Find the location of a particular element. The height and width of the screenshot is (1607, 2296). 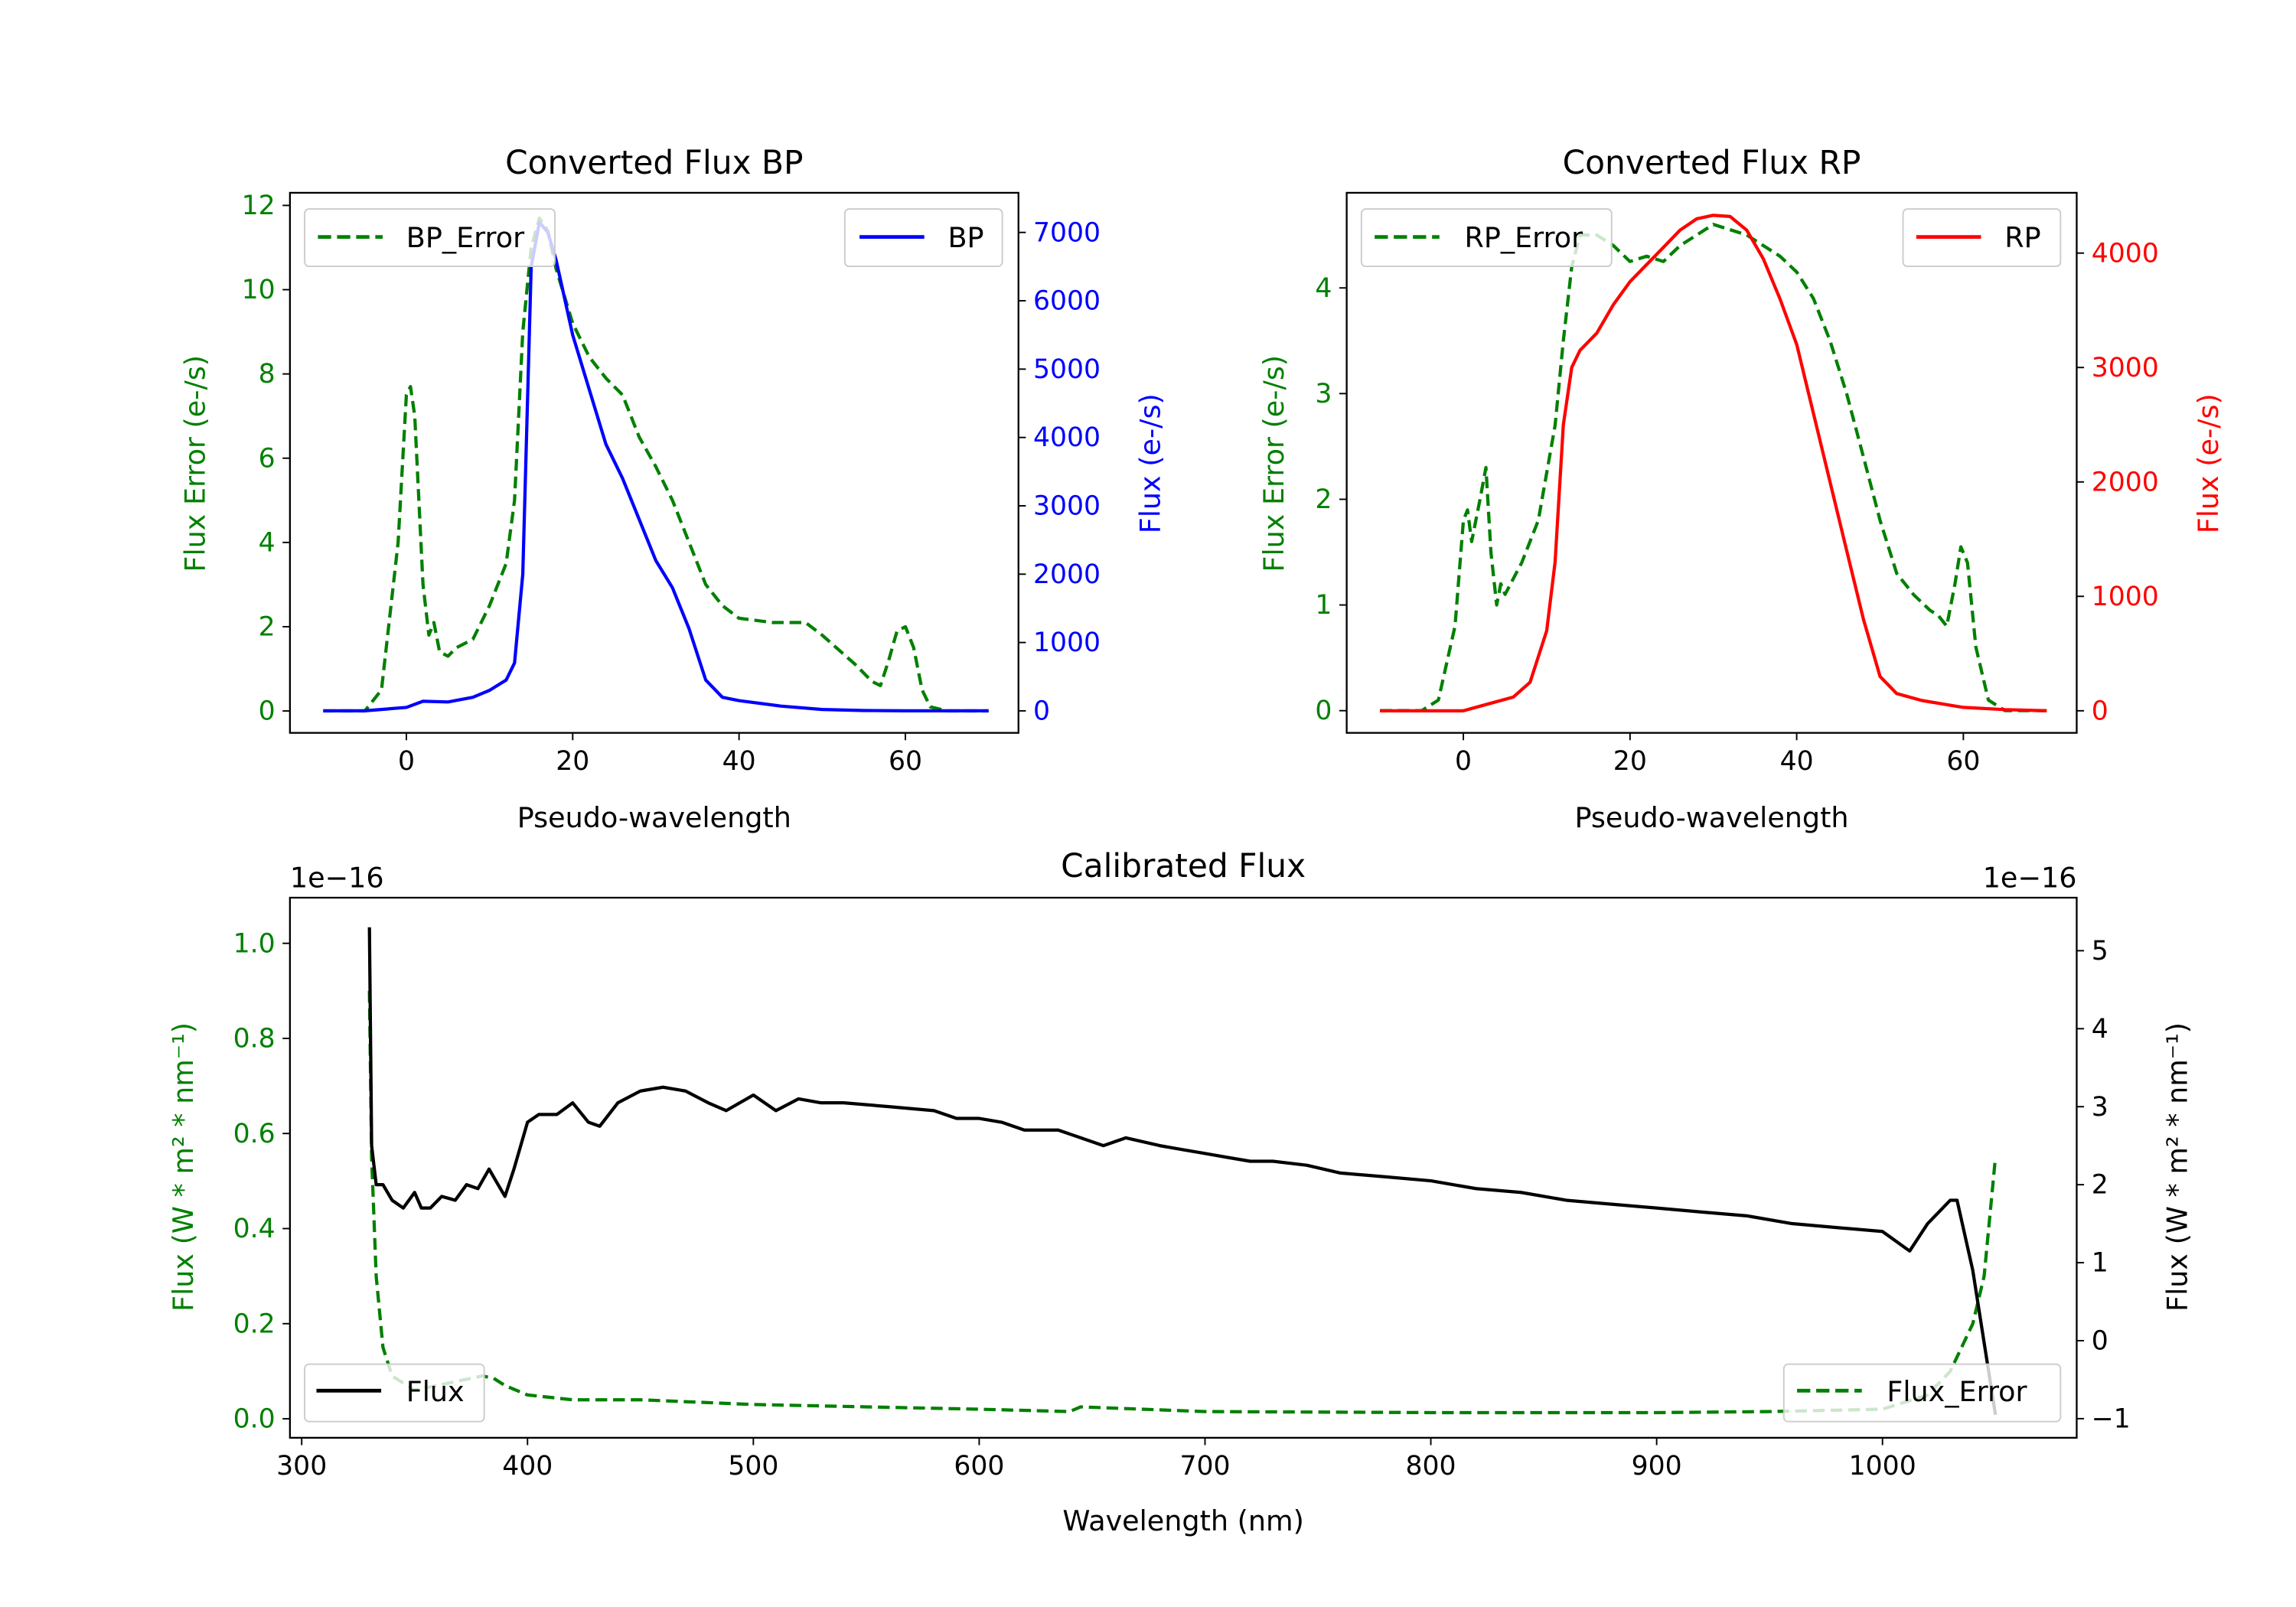

calibrated-offset-left: 1e−16 is located at coordinates (337, 878).